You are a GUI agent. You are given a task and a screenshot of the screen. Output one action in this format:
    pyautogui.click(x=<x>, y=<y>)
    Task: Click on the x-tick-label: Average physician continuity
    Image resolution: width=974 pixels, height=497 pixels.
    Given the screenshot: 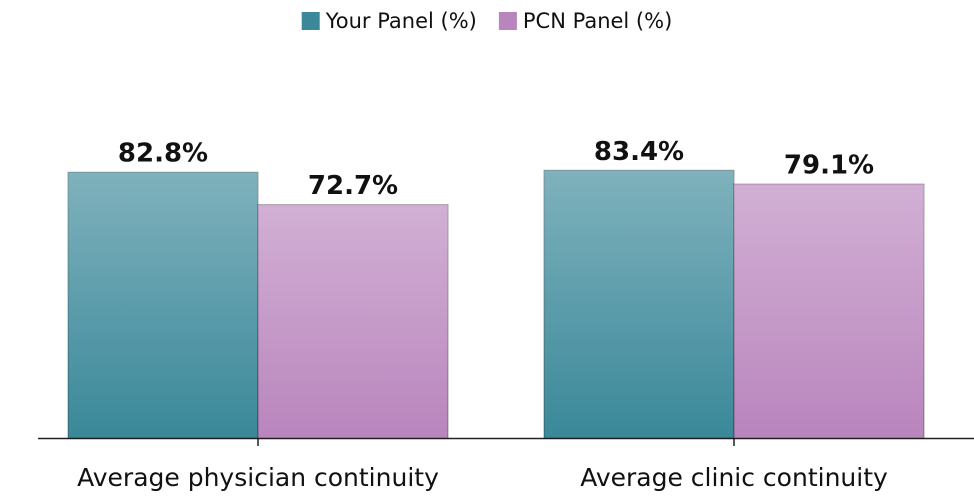 What is the action you would take?
    pyautogui.click(x=258, y=477)
    